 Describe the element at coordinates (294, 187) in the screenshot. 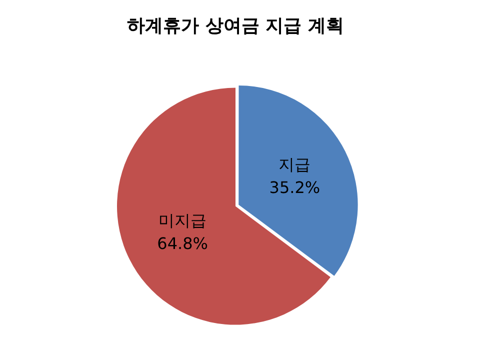

I see `data-label: 35.2%` at that location.